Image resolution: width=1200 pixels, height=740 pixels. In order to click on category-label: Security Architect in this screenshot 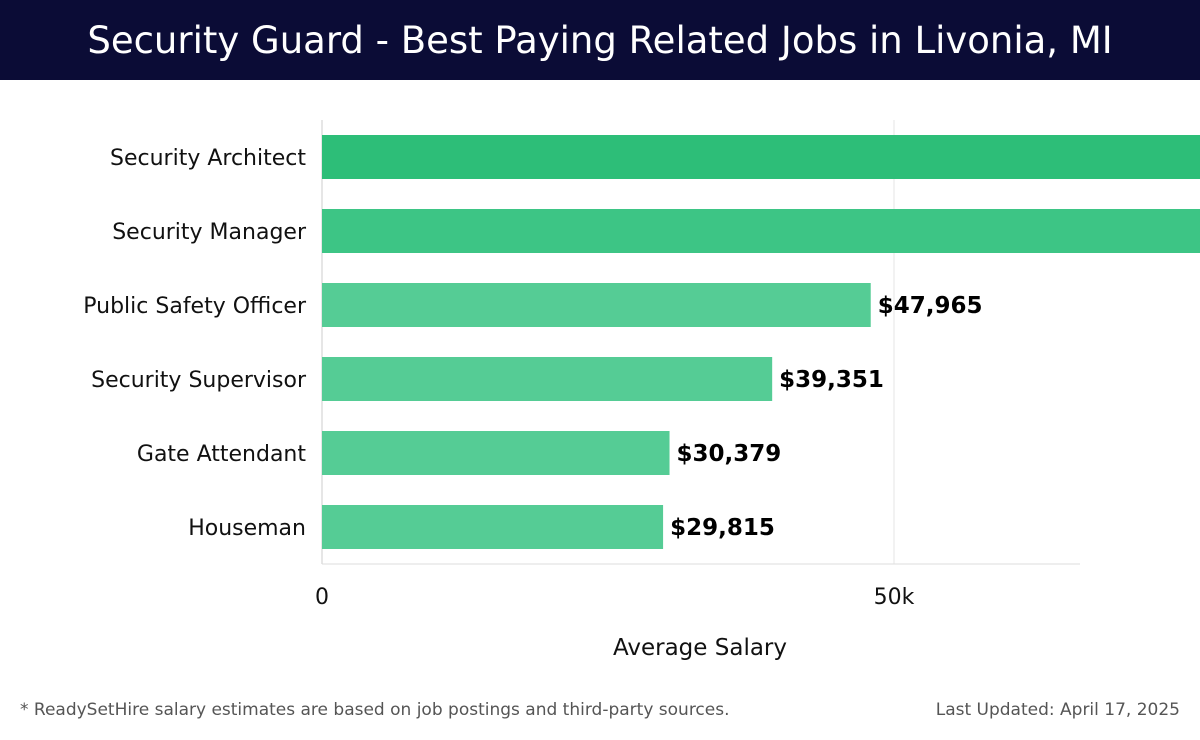, I will do `click(208, 158)`.